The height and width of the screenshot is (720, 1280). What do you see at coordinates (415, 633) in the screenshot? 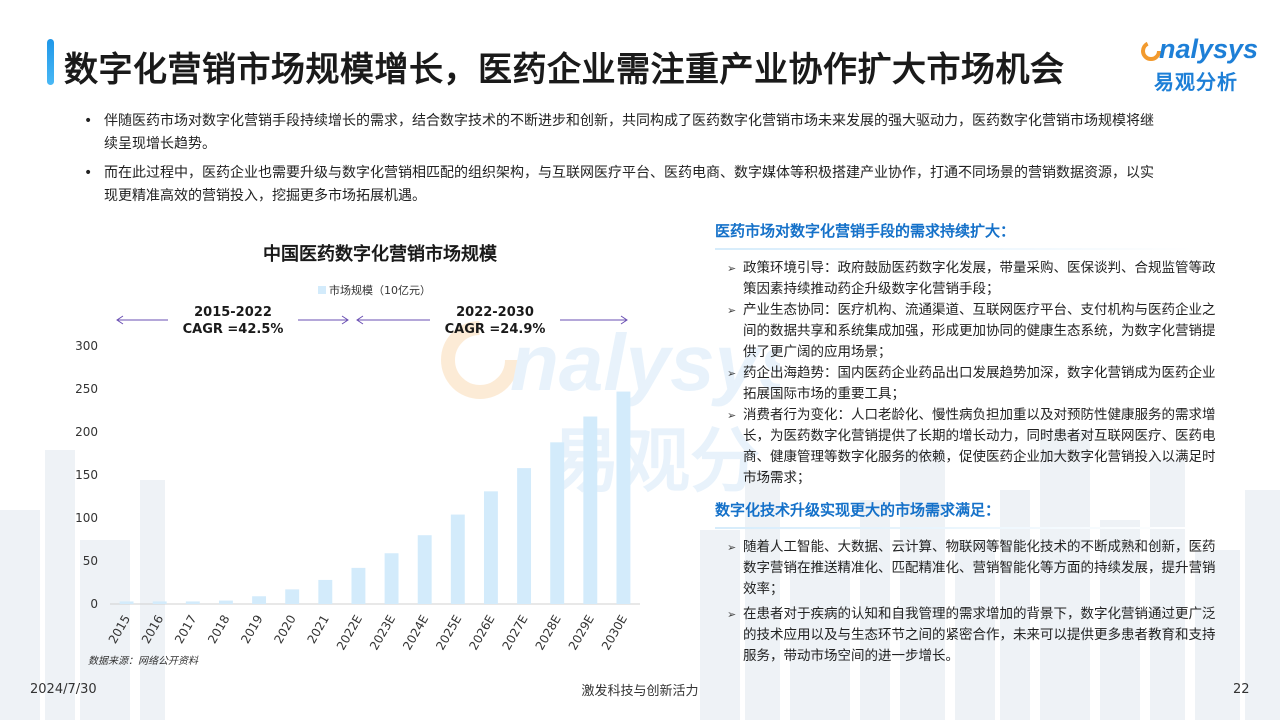
I see `x-tick-label: 2024E` at bounding box center [415, 633].